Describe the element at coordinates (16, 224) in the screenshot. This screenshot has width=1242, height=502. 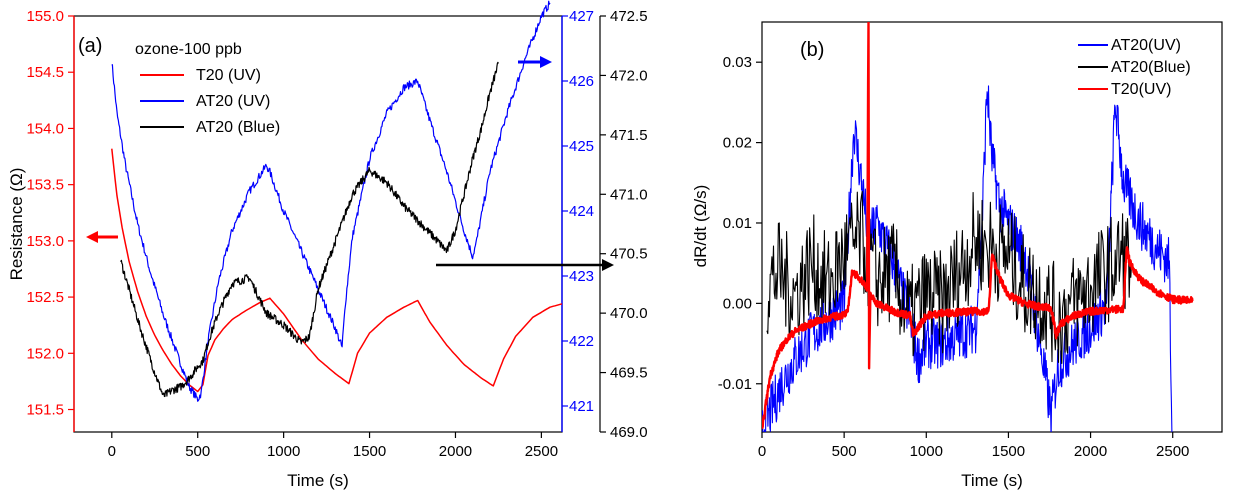
I see `panel-a-y-label: Resistance (Ω)` at that location.